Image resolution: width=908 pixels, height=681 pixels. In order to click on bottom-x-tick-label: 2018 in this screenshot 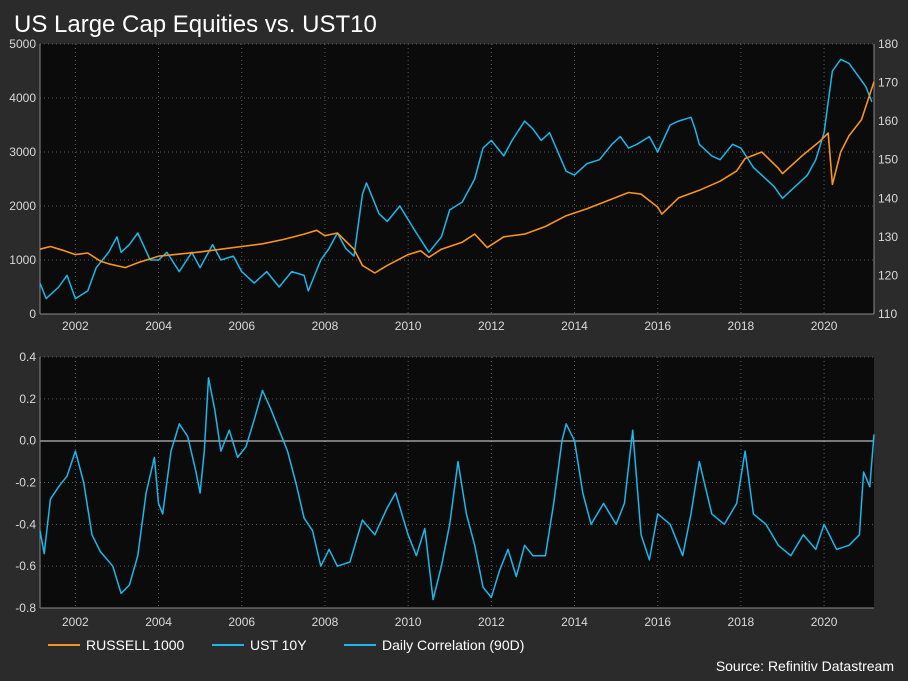, I will do `click(741, 622)`.